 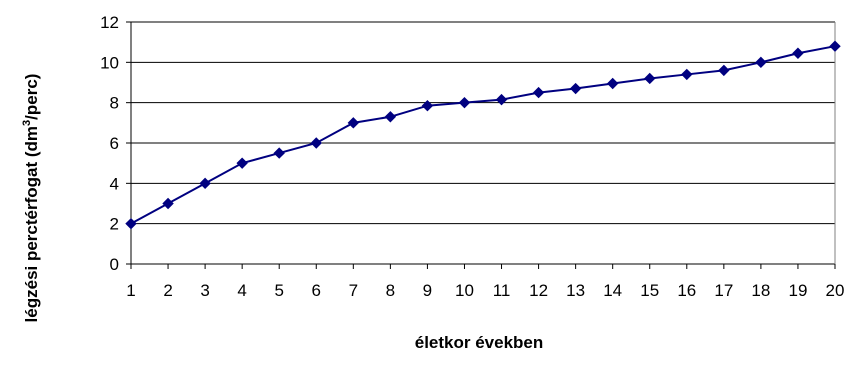 I want to click on x-tick-label: 10, so click(x=464, y=290).